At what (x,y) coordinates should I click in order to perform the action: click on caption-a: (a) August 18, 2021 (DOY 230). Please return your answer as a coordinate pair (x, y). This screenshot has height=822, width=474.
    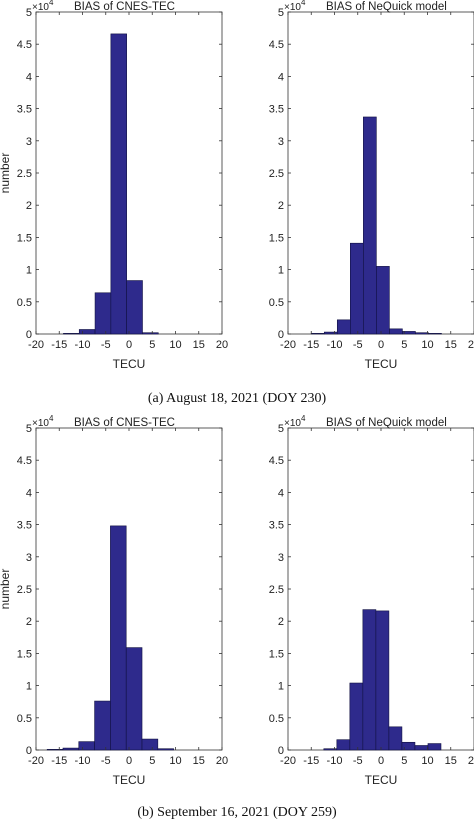
    Looking at the image, I should click on (237, 398).